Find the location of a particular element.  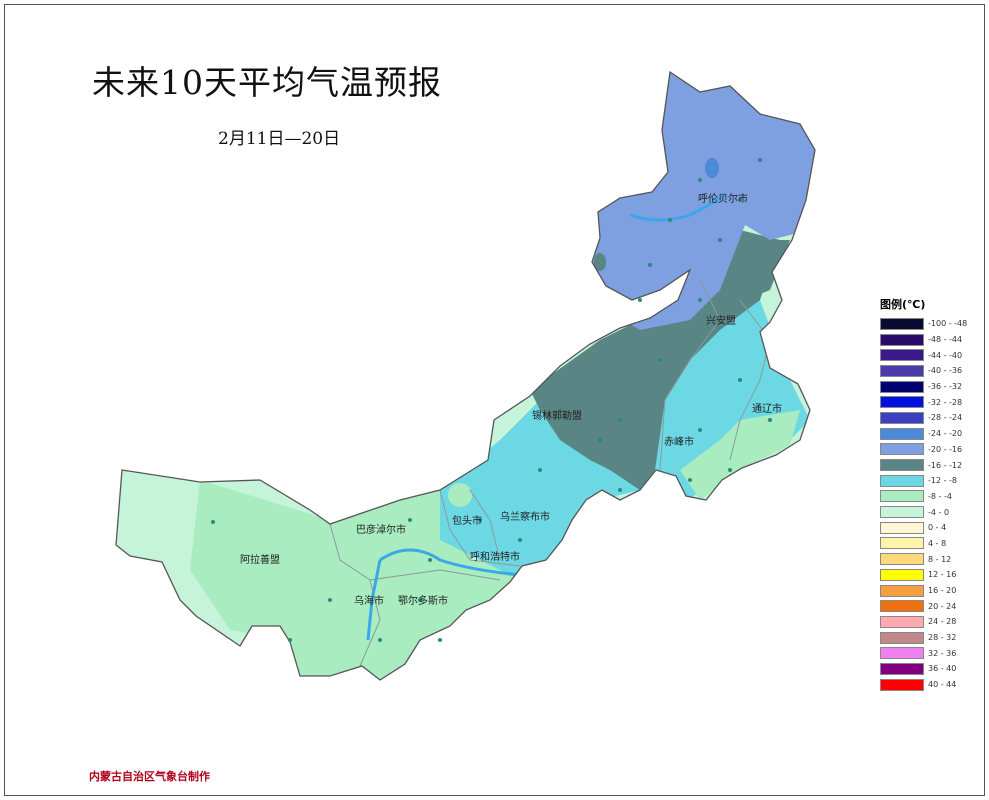

legend-title: 图例(℃) is located at coordinates (903, 304).